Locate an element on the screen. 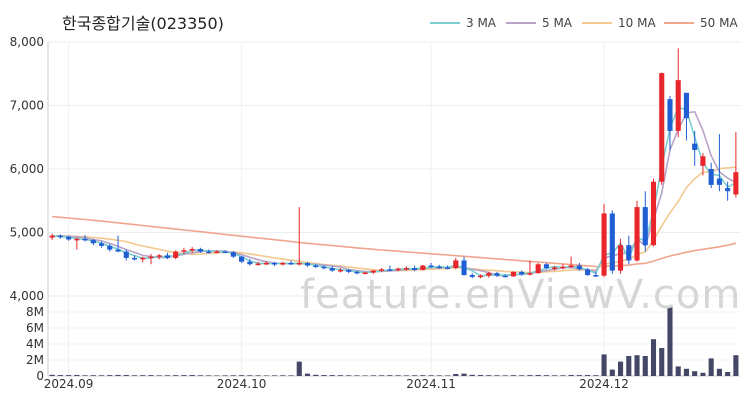  x-tick-label: 2024.11 is located at coordinates (431, 384).